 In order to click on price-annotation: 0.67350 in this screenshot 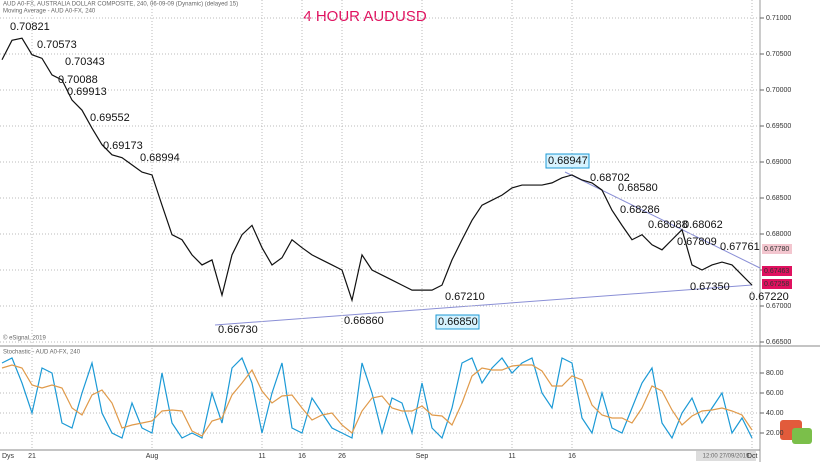, I will do `click(710, 287)`.